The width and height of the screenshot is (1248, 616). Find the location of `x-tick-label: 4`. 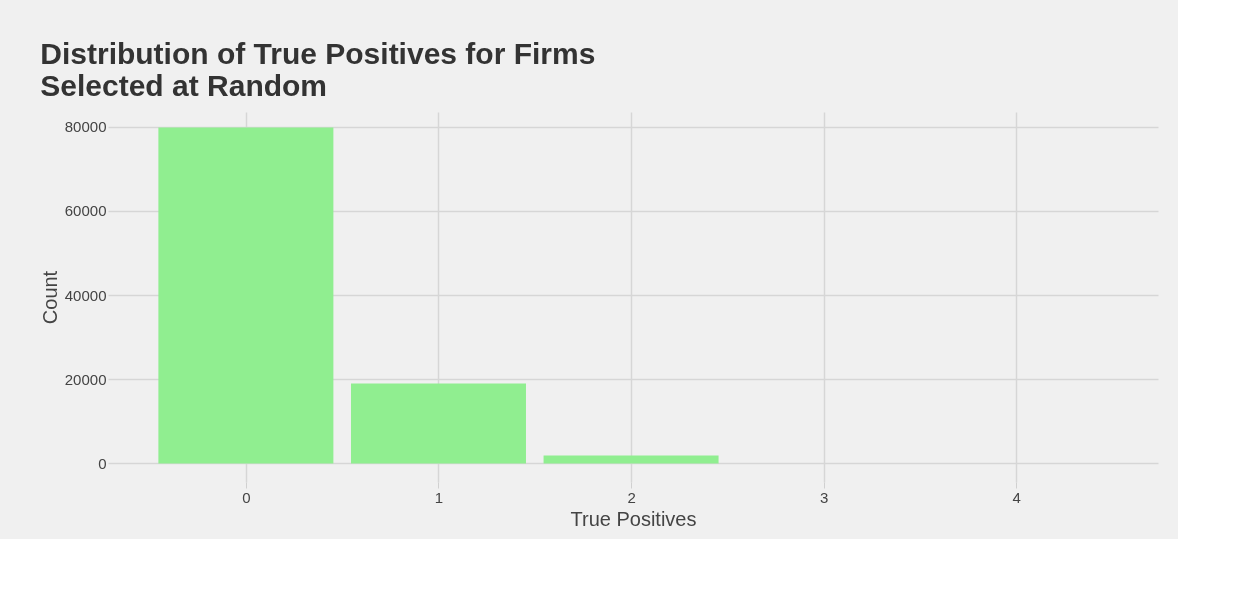

x-tick-label: 4 is located at coordinates (1016, 497).